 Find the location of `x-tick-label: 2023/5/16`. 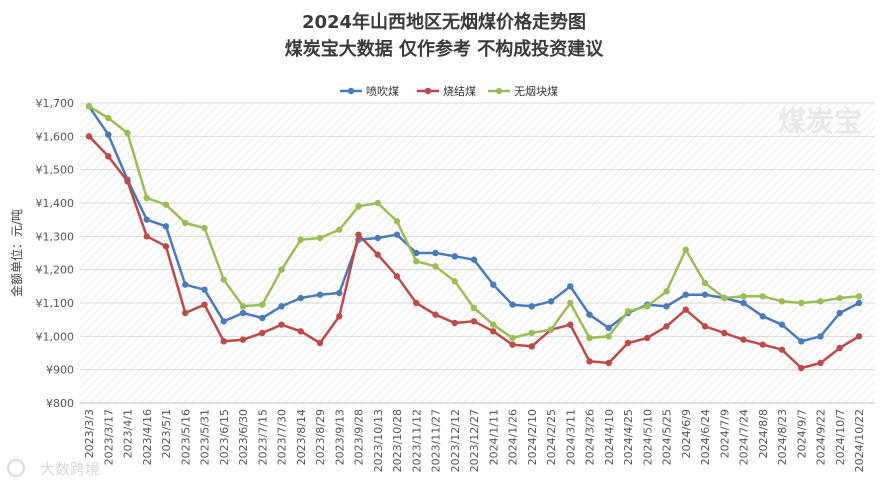

x-tick-label: 2023/5/16 is located at coordinates (185, 437).